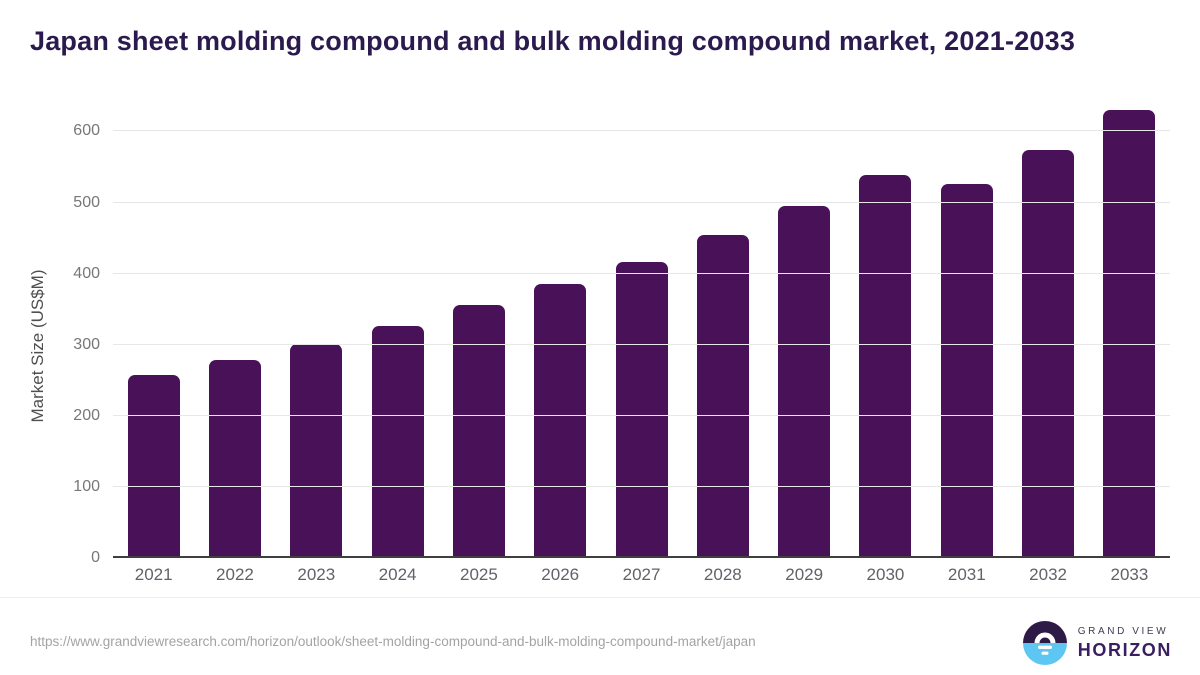 This screenshot has width=1200, height=675. Describe the element at coordinates (234, 329) in the screenshot. I see `bar-slot-2022` at that location.